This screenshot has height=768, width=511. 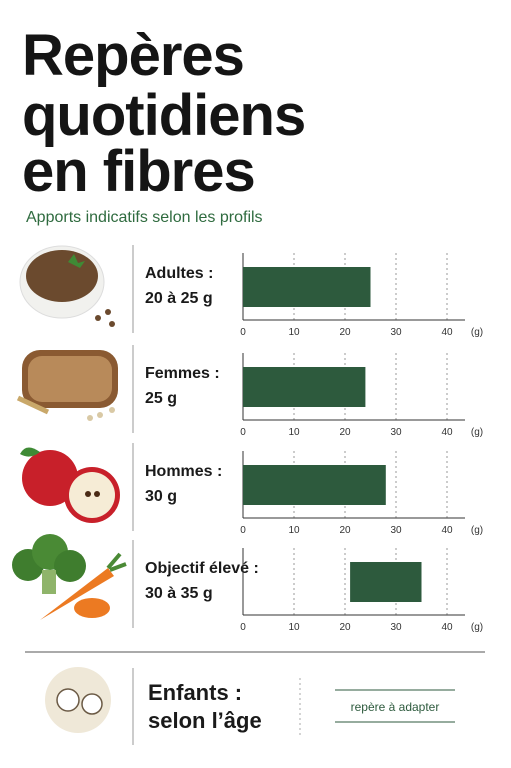 What do you see at coordinates (70, 485) in the screenshot?
I see `apples` at bounding box center [70, 485].